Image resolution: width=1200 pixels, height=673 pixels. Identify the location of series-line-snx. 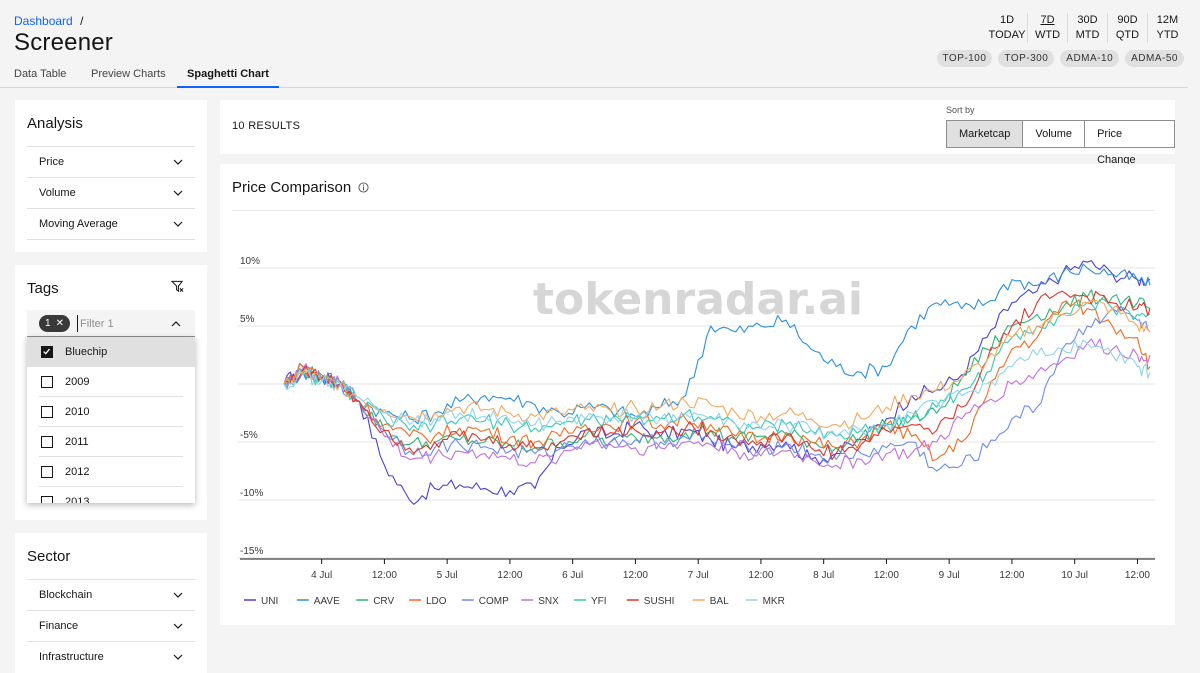
(717, 404).